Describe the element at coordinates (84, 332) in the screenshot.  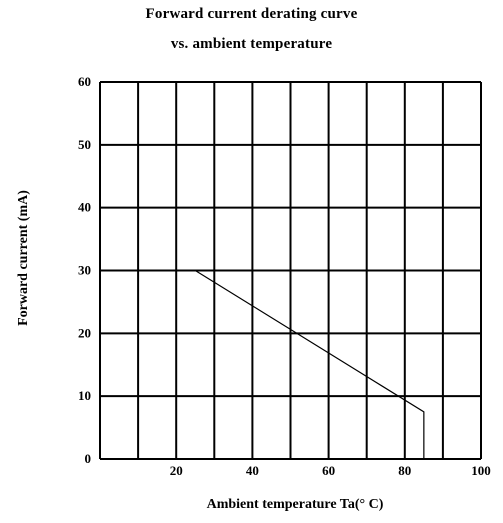
I see `y-tick-label: 20` at that location.